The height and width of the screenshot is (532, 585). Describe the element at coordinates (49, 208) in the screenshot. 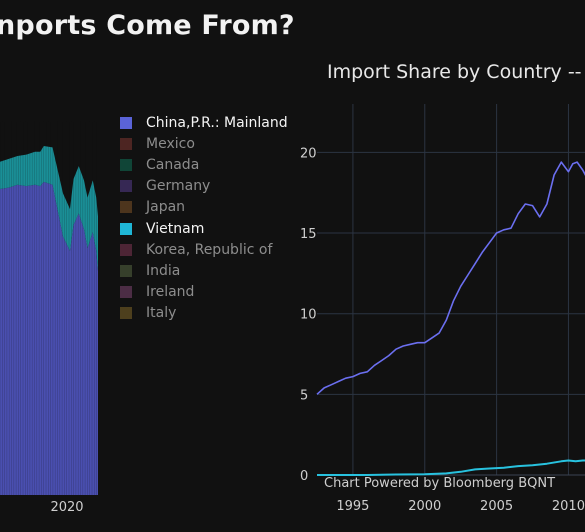

I see `area-vietnam` at that location.